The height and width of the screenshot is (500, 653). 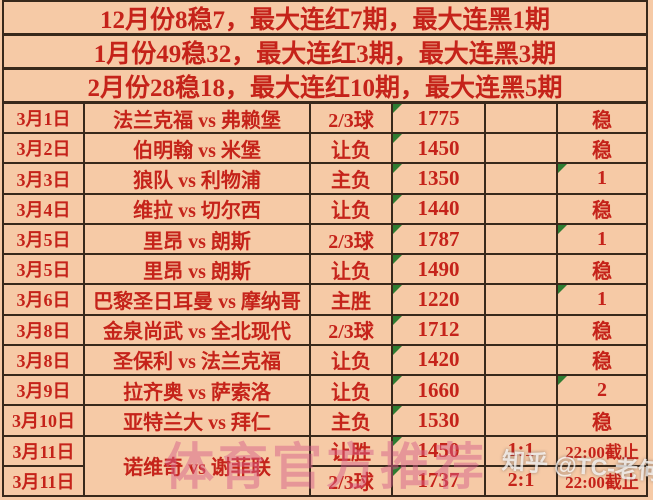 I want to click on match-cell-text: 亚特兰大 vs 拜仁, so click(x=197, y=422).